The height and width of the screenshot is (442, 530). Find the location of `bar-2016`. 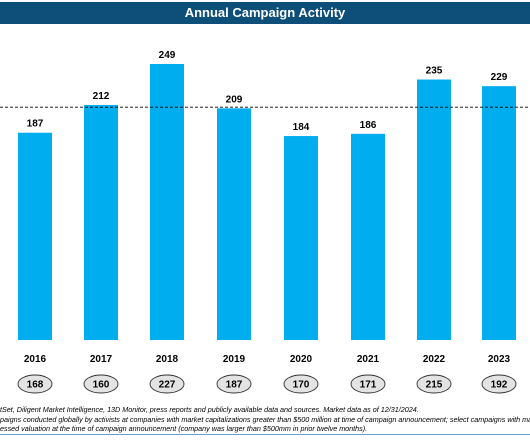

bar-2016 is located at coordinates (35, 236).